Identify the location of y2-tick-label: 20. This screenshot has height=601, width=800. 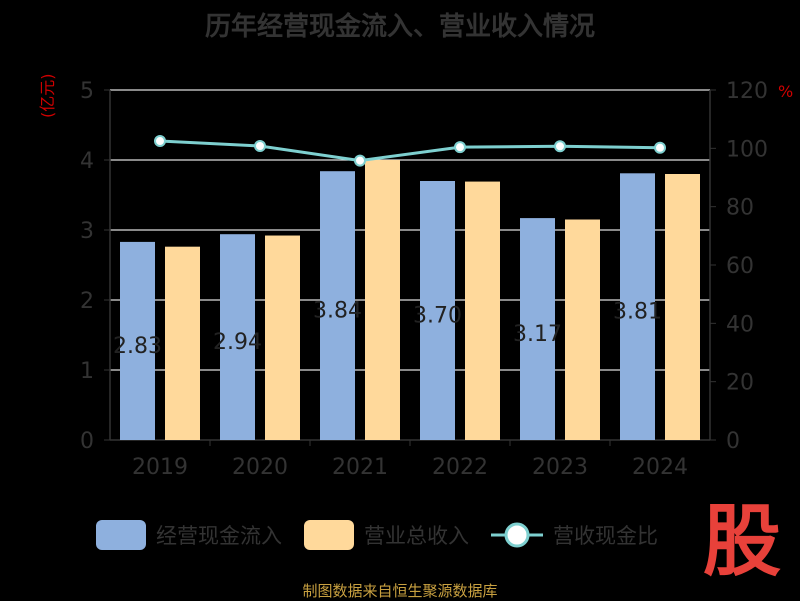
(740, 383).